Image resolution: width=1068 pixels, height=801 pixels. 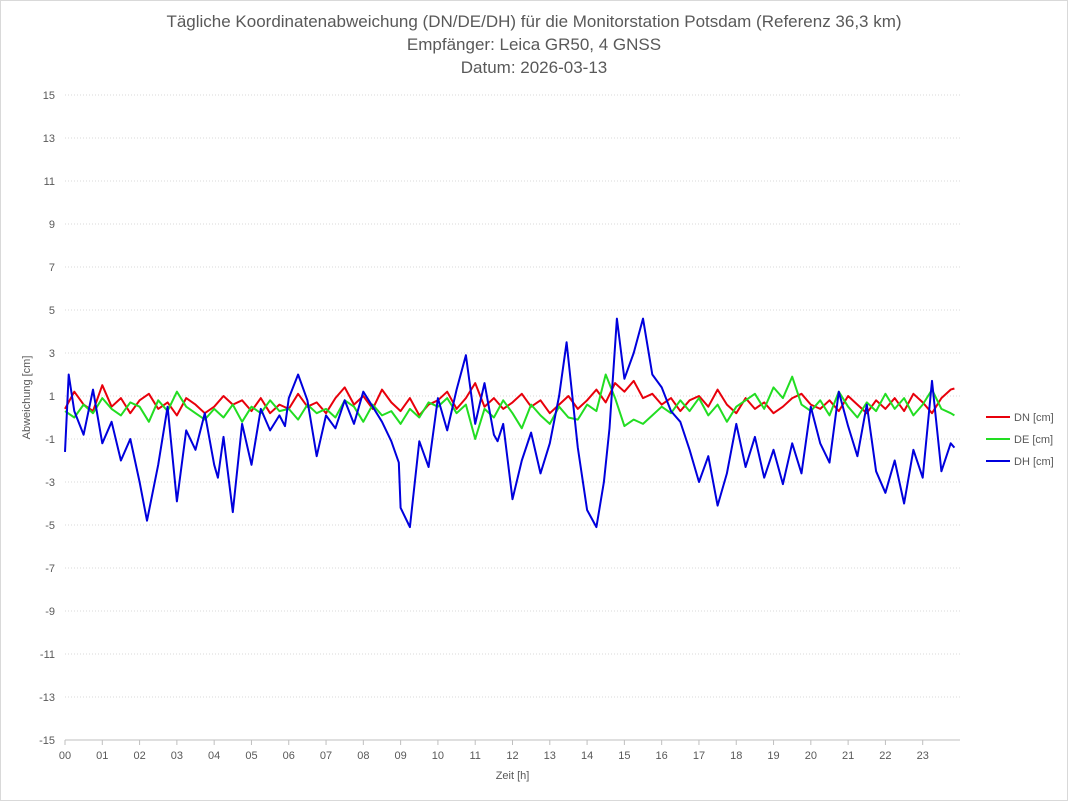 What do you see at coordinates (885, 756) in the screenshot?
I see `x-tick-label: 22` at bounding box center [885, 756].